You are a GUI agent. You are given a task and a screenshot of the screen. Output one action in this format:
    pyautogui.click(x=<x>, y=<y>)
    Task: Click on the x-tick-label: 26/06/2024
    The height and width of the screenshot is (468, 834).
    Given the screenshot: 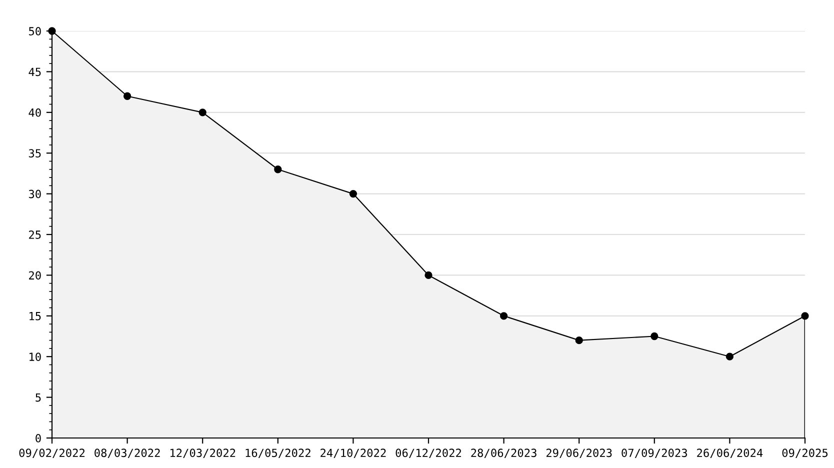 What is the action you would take?
    pyautogui.click(x=730, y=453)
    